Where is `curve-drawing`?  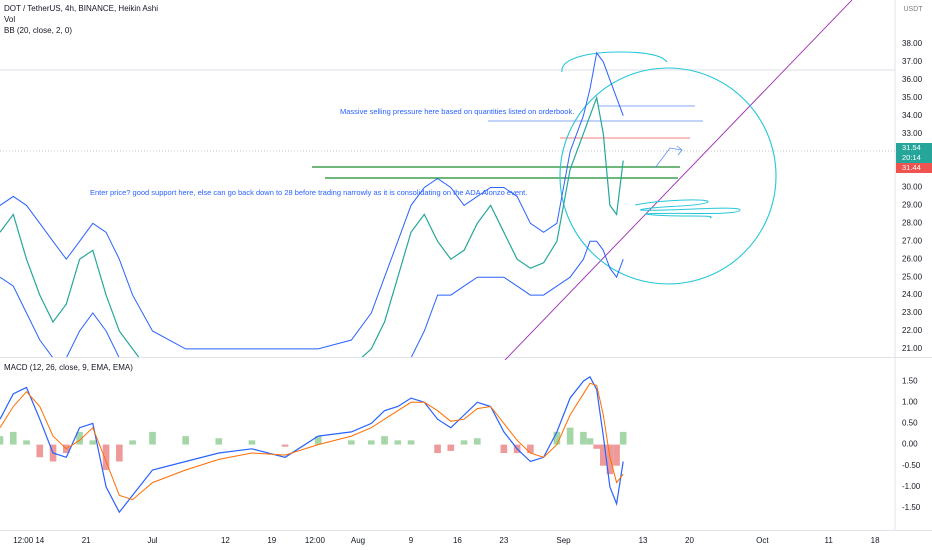 curve-drawing is located at coordinates (614, 62).